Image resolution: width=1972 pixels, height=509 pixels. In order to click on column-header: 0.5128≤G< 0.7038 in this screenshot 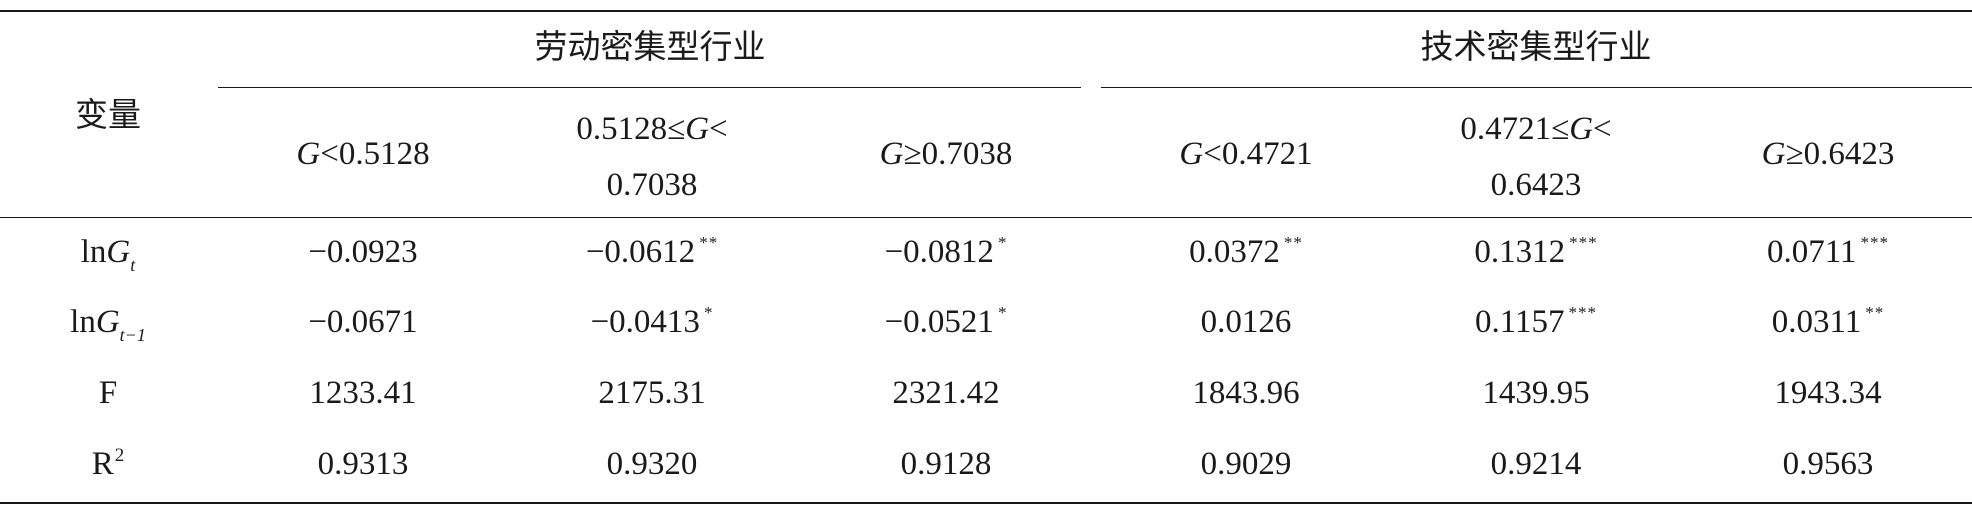, I will do `click(652, 157)`.